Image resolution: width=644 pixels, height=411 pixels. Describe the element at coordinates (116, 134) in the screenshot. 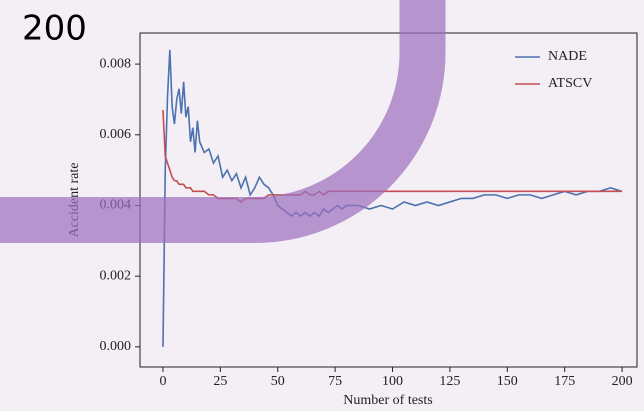

I see `y-tick-label: 0.006` at that location.